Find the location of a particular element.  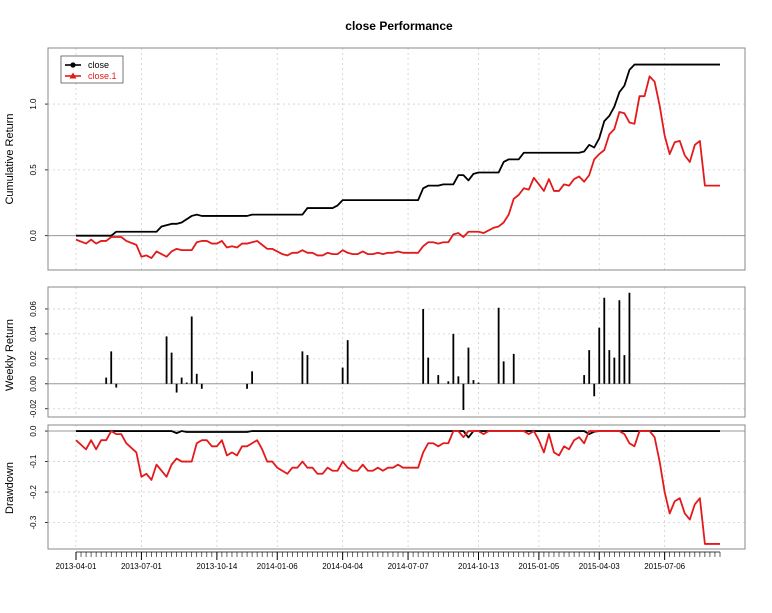

x-tick-label: 2013-04-01 is located at coordinates (76, 566).